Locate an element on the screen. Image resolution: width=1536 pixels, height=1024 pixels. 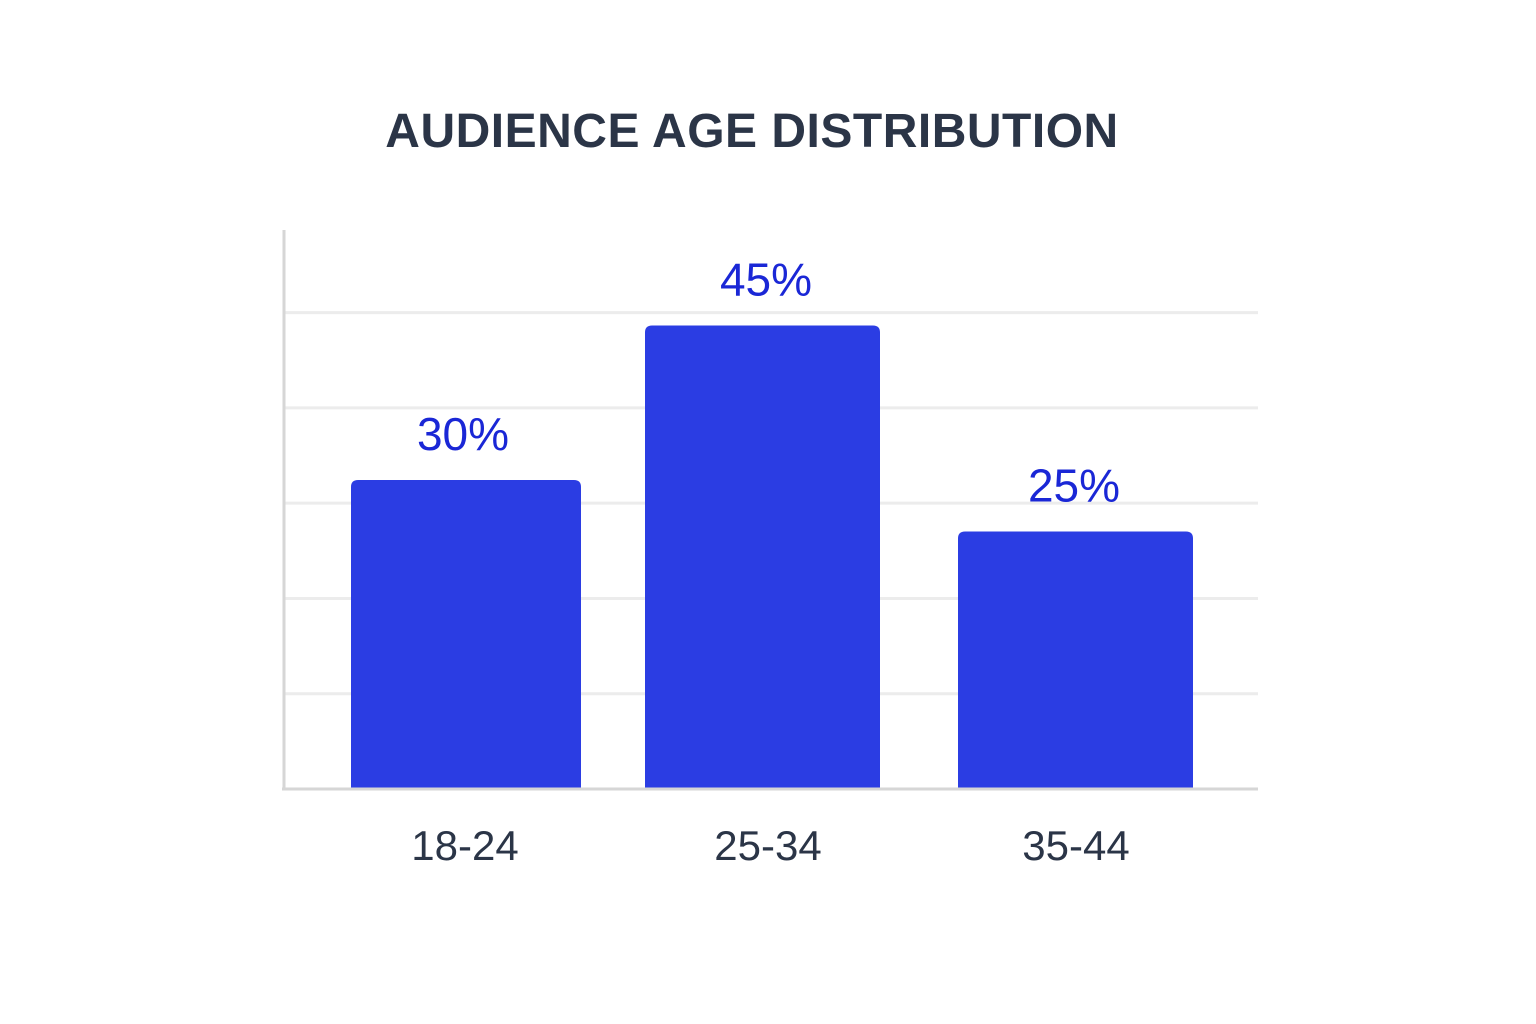
category-label: 25-34 is located at coordinates (767, 845).